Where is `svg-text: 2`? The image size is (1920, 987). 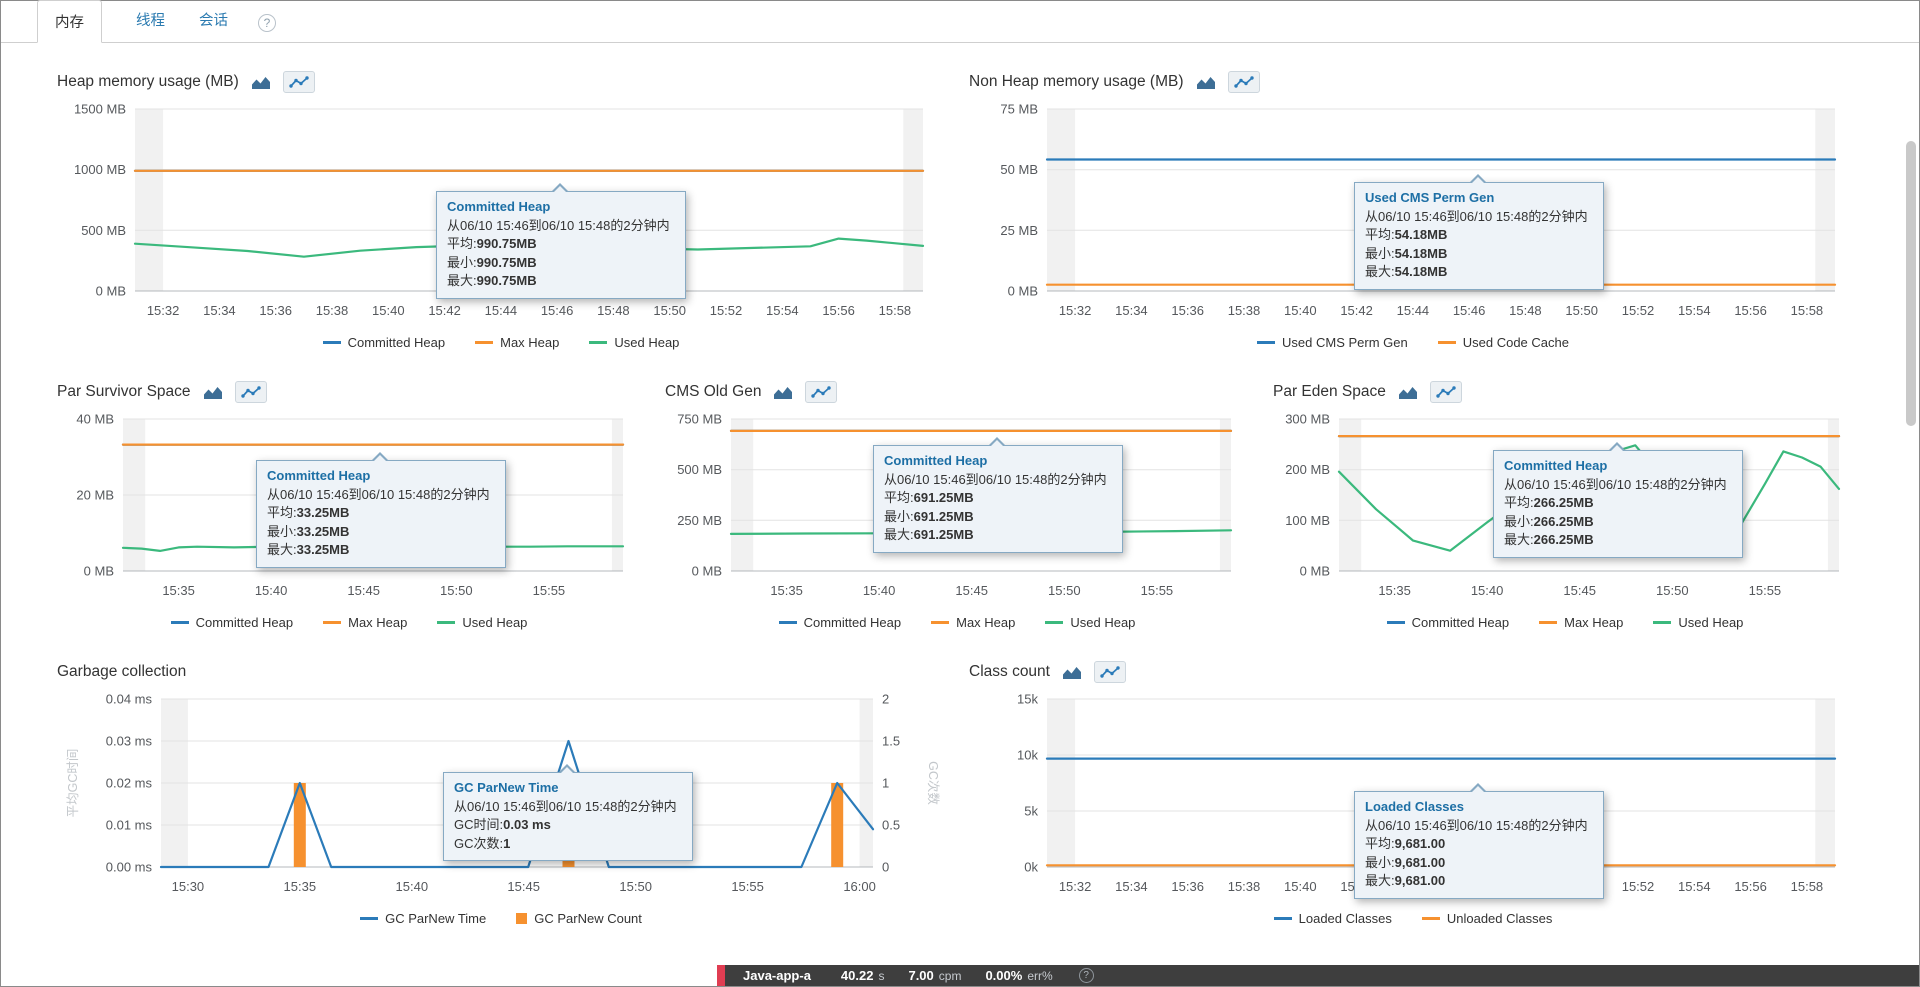
svg-text: 2 is located at coordinates (885, 699).